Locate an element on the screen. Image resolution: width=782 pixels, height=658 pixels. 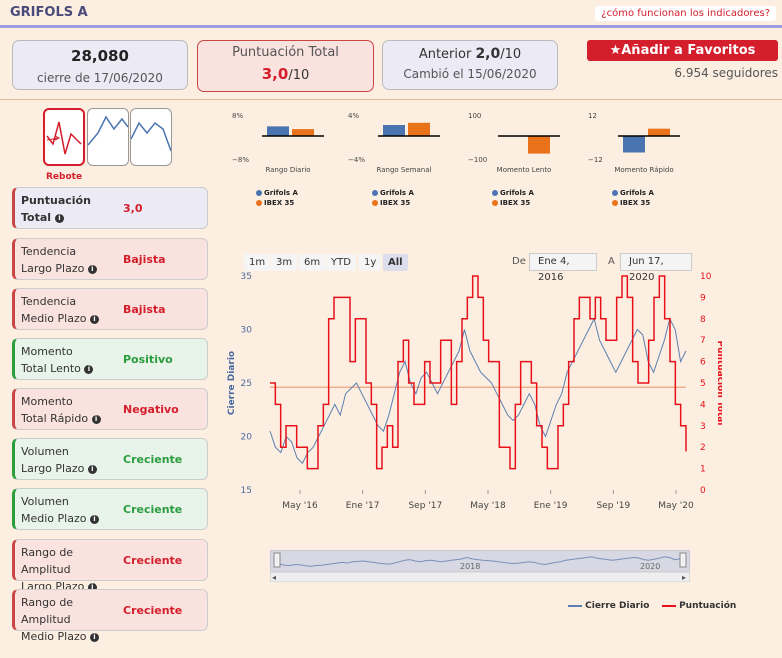
indicator-label: Momento Total Rápido i is located at coordinates (71, 410).